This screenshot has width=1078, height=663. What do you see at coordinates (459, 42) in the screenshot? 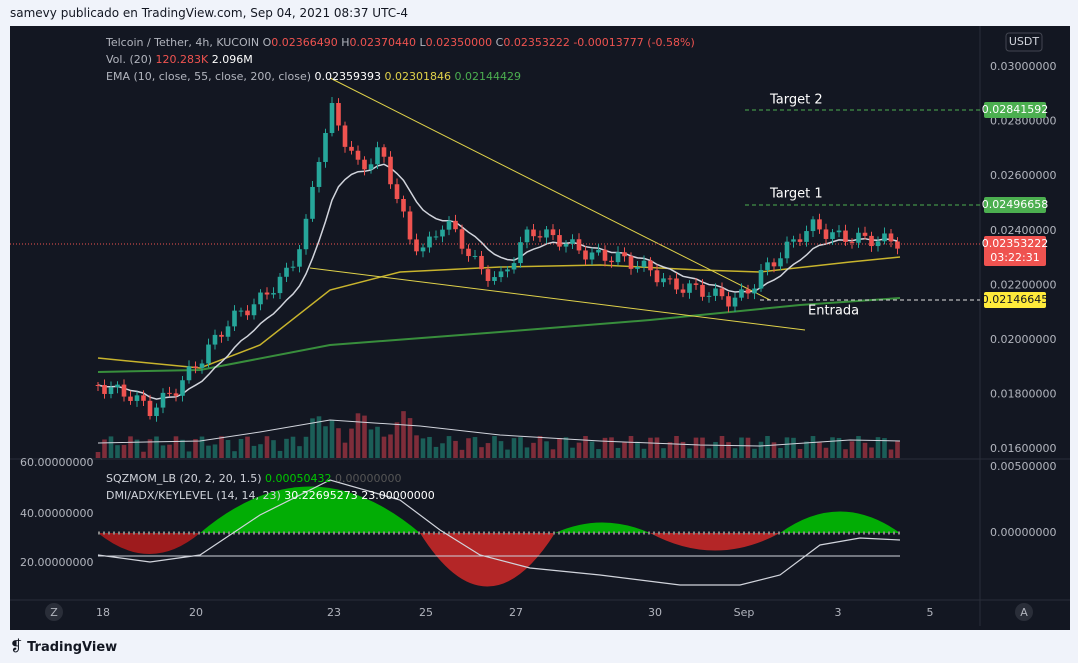
I see `ohlc: 0.02350000` at bounding box center [459, 42].